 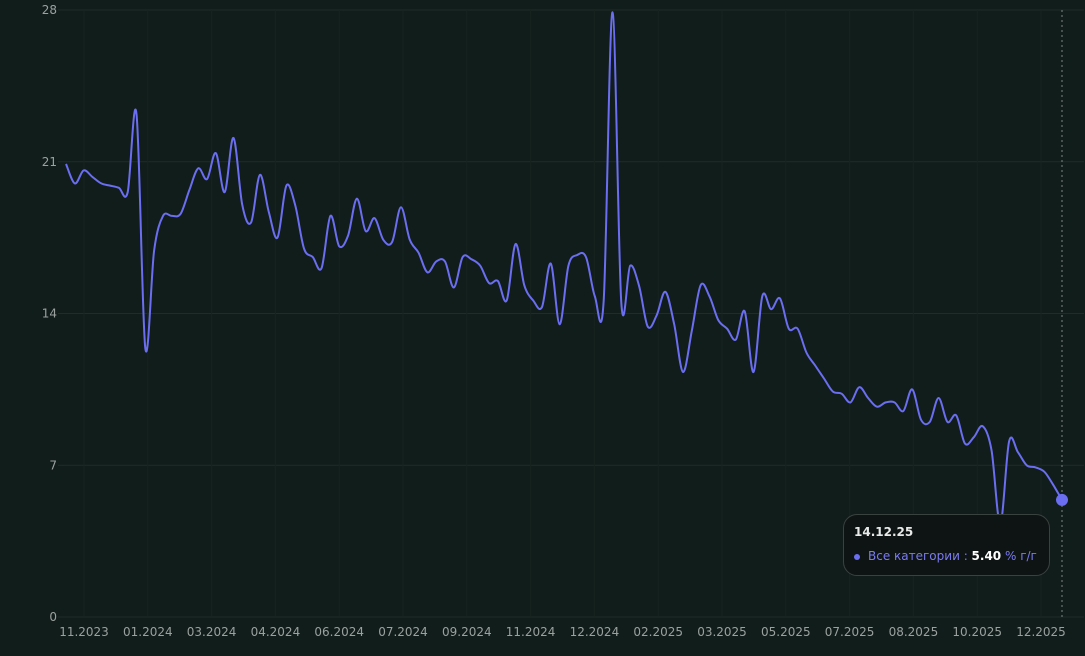 I want to click on x-tick-label: 10.2025, so click(x=977, y=632).